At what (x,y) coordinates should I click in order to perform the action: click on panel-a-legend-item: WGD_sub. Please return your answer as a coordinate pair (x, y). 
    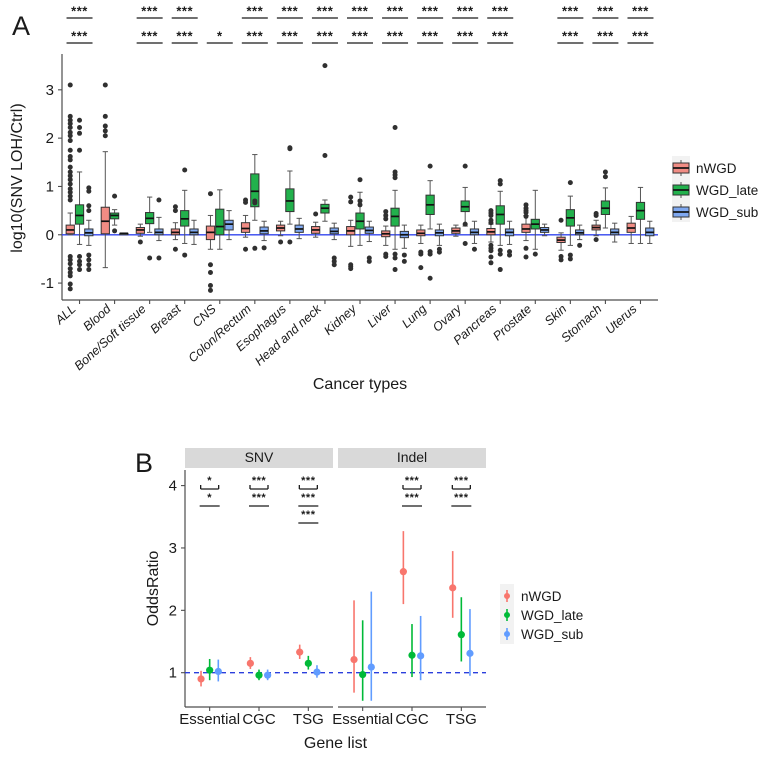
    Looking at the image, I should click on (715, 212).